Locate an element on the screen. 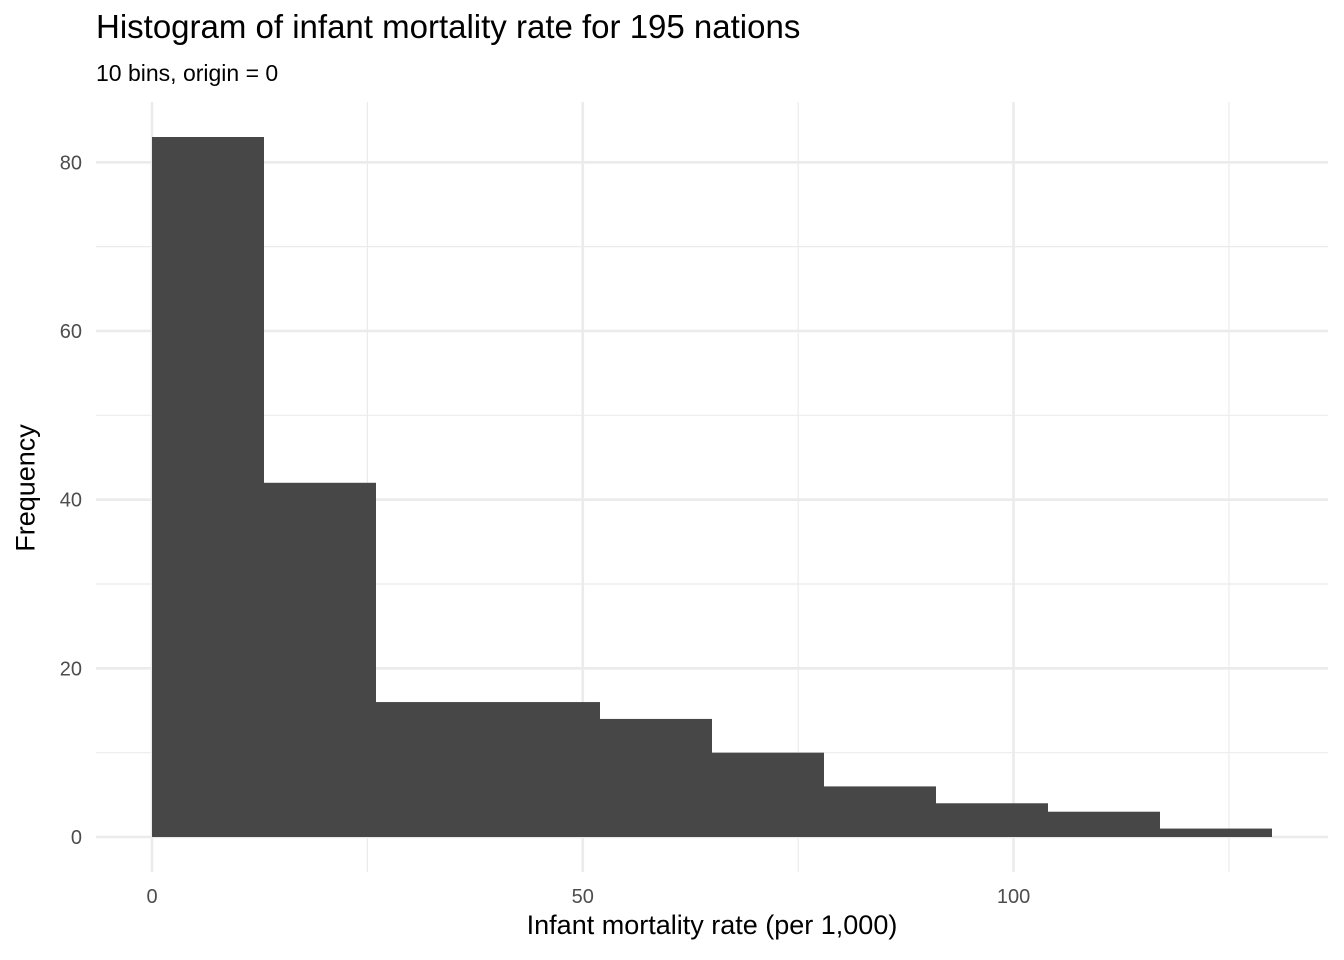 This screenshot has height=960, width=1344. chart-subtitle: 10 bins, origin = 0 is located at coordinates (187, 73).